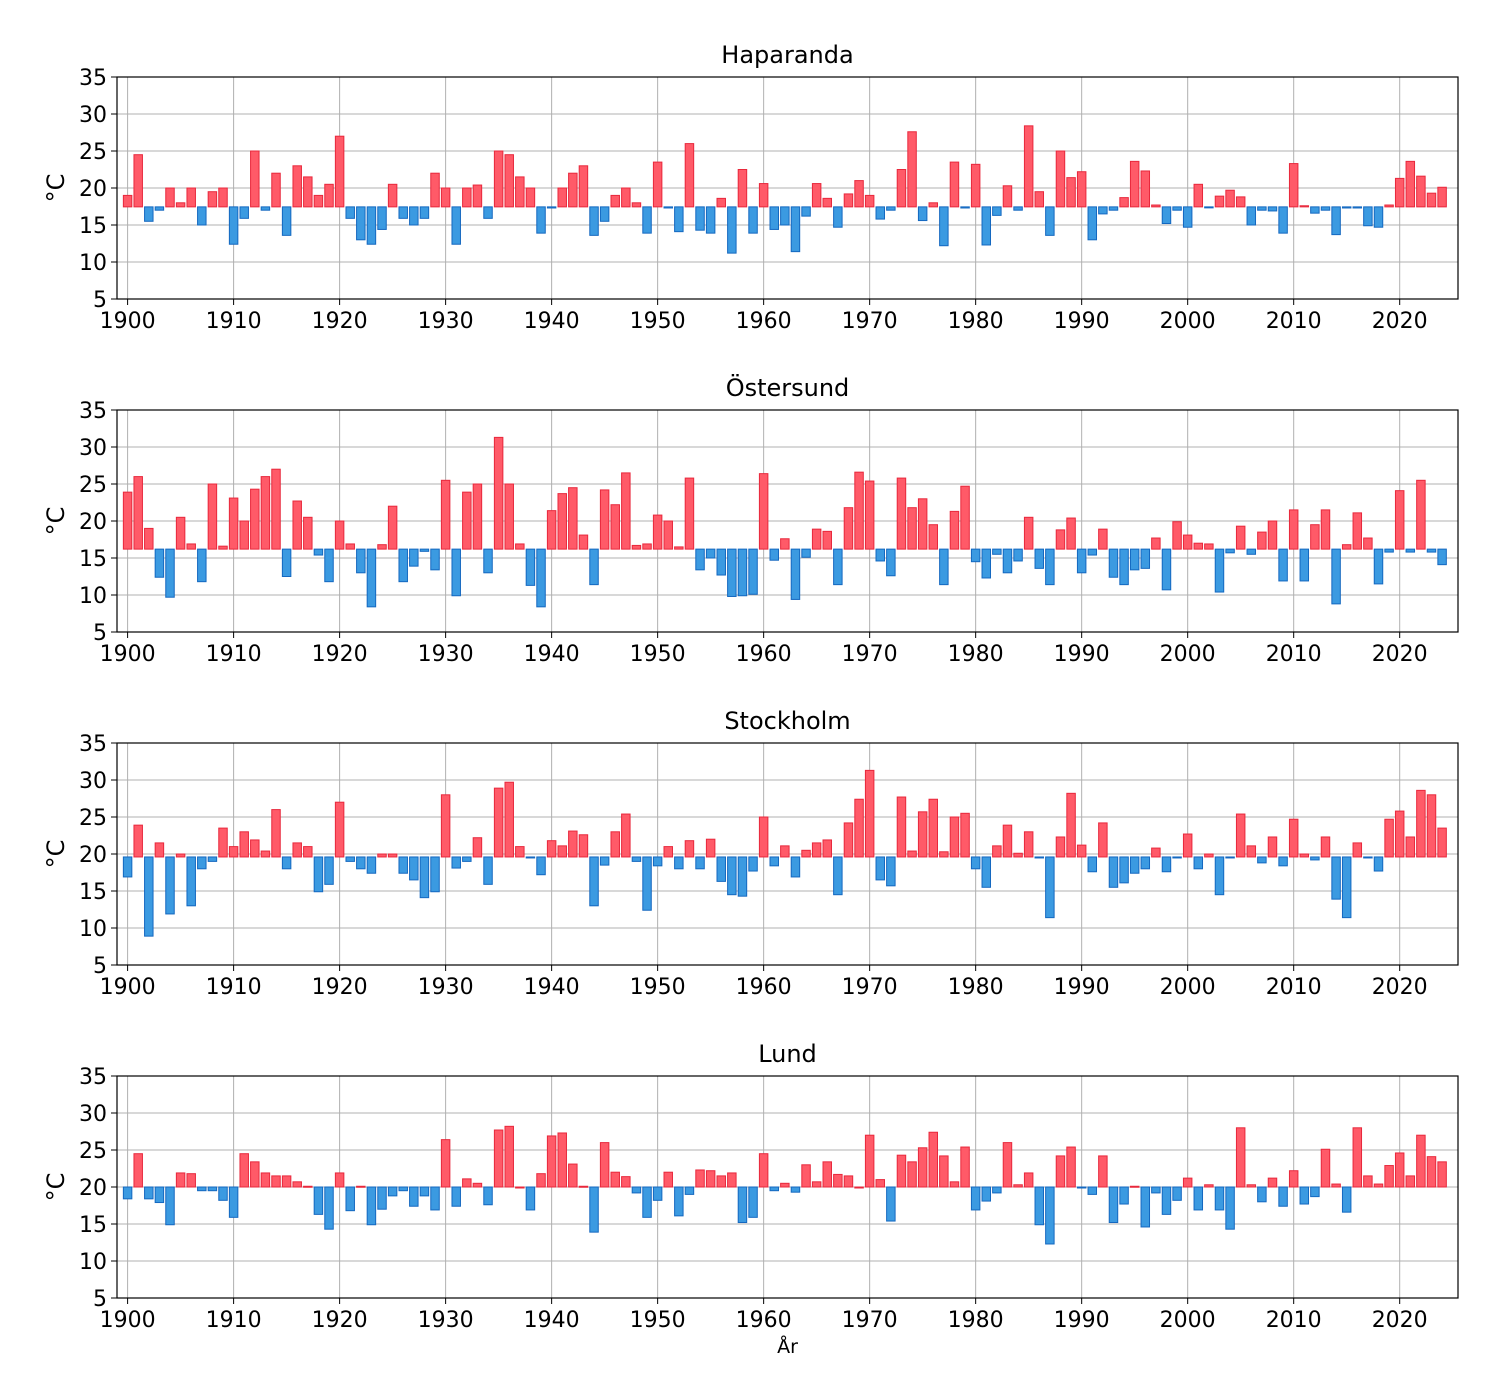 The image size is (1500, 1400). I want to click on bar-stockholm-1972, so click(891, 871).